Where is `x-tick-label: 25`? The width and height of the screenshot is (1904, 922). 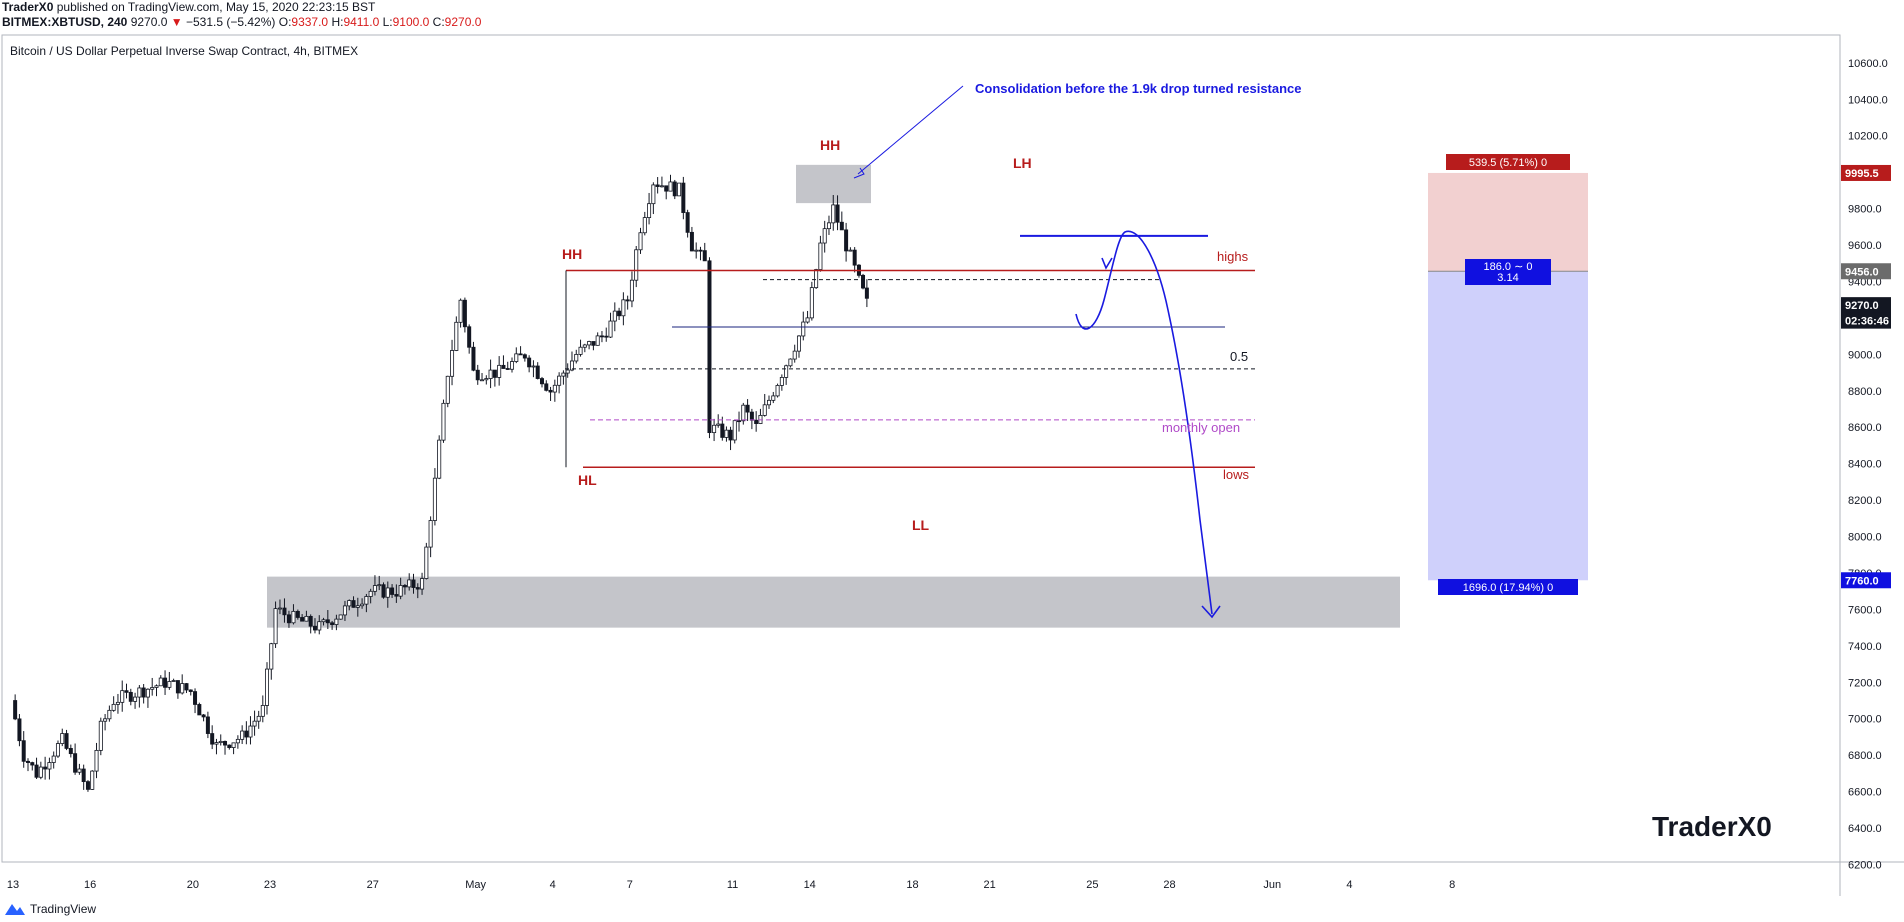
x-tick-label: 25 is located at coordinates (1092, 885).